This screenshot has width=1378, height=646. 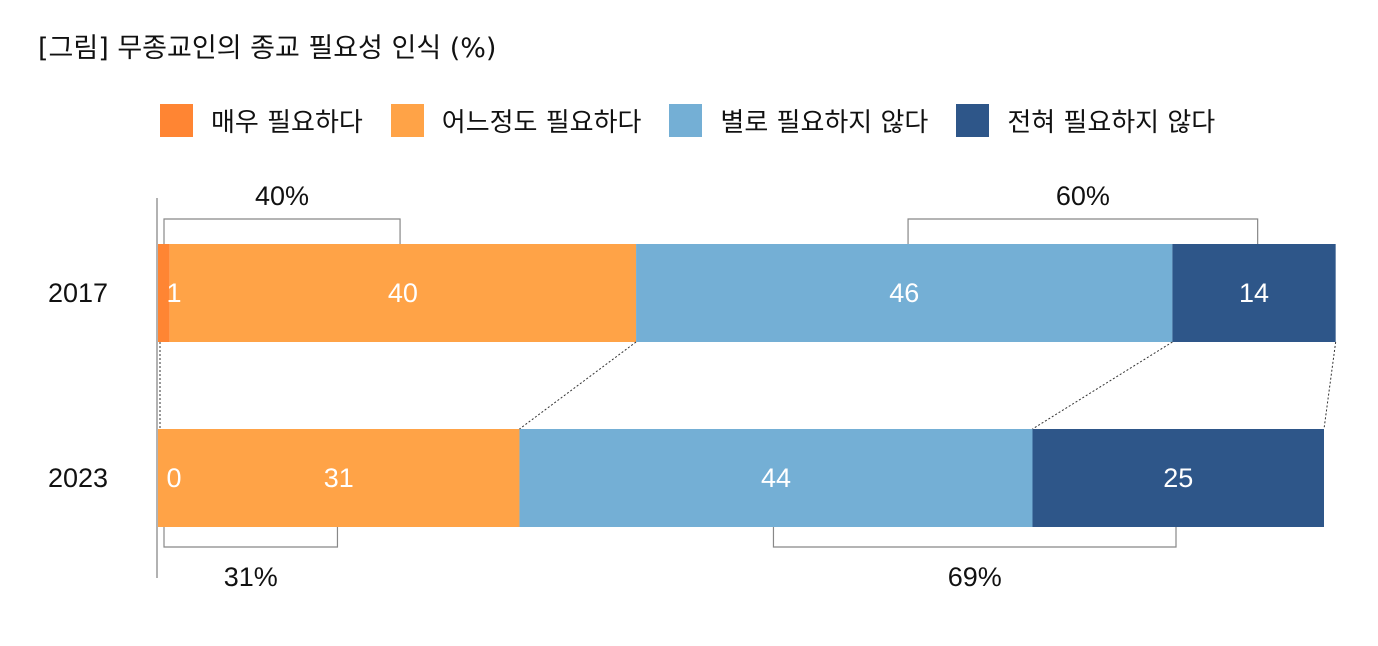 What do you see at coordinates (1111, 123) in the screenshot?
I see `legend-label: 전혀 필요하지 않다` at bounding box center [1111, 123].